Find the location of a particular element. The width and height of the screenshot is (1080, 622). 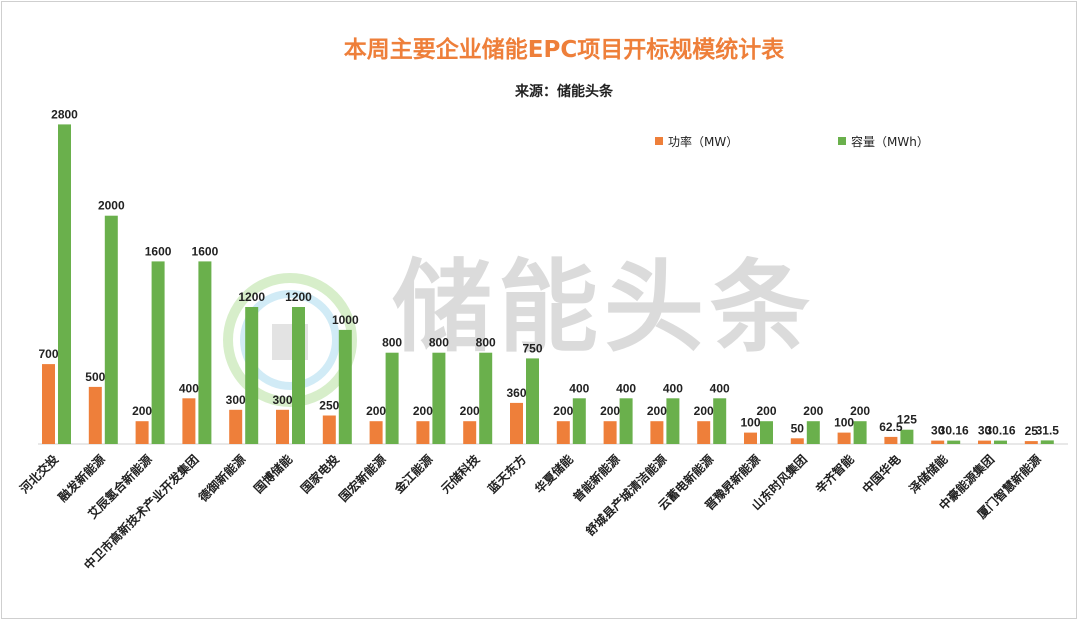

data-label-power-2: 200 is located at coordinates (142, 411).